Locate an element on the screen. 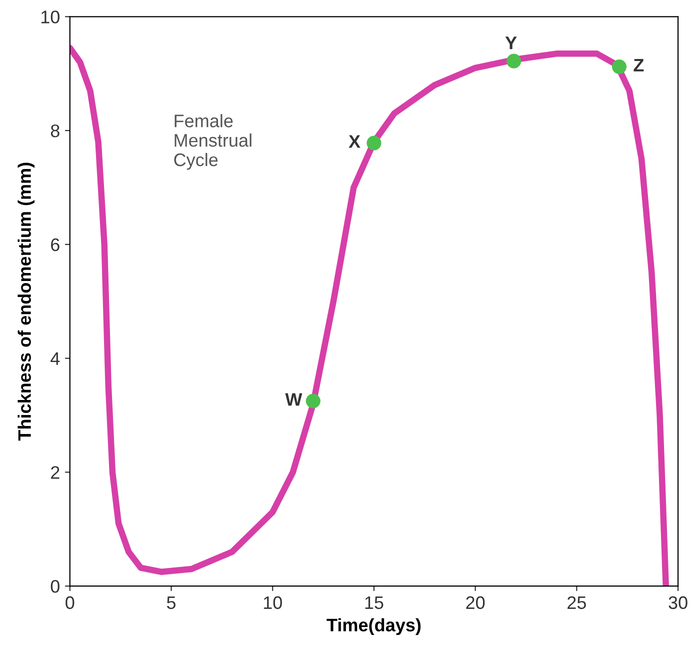 This screenshot has height=666, width=699. annotation: Y is located at coordinates (511, 43).